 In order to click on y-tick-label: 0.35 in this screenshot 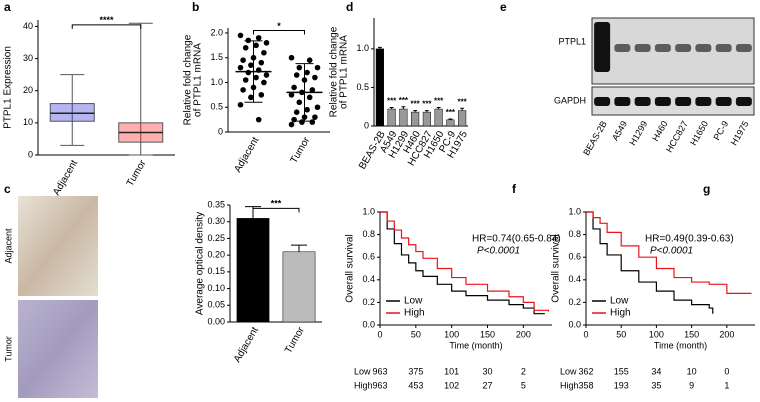, I will do `click(216, 204)`.